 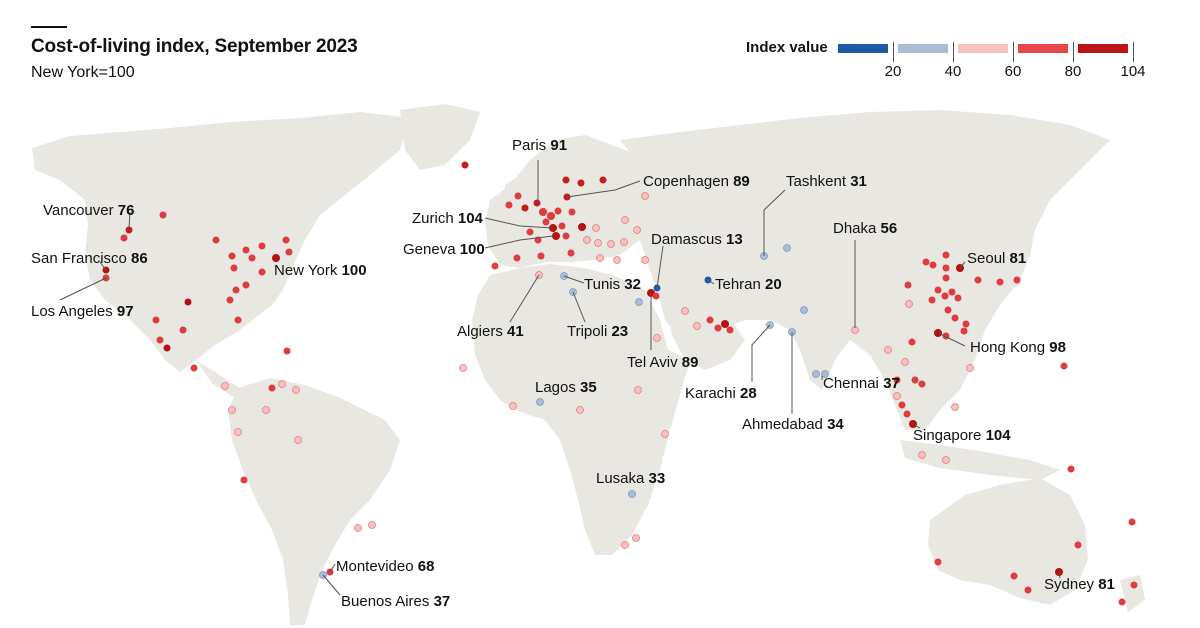 What do you see at coordinates (916, 426) in the screenshot?
I see `leader-singapore` at bounding box center [916, 426].